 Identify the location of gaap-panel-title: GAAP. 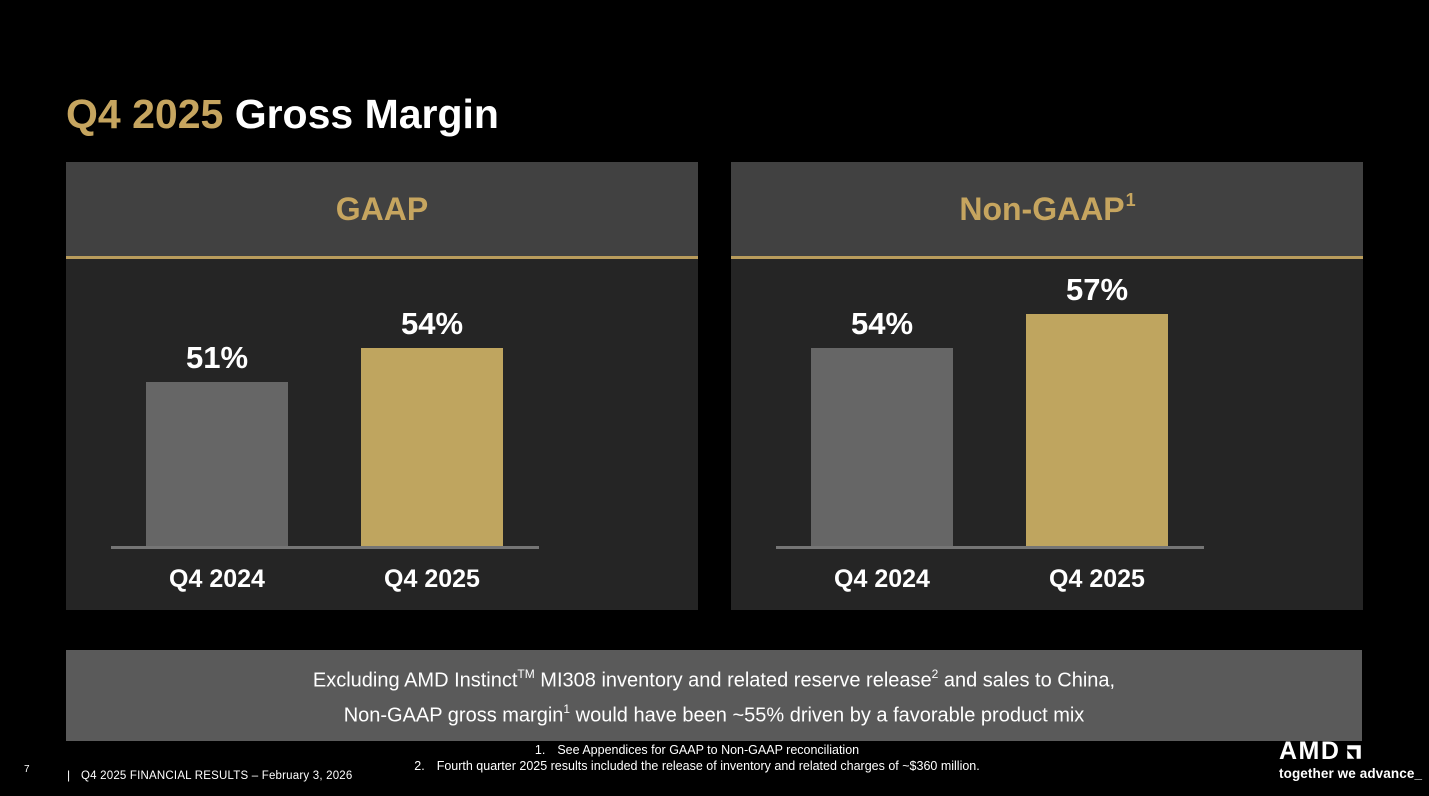
(382, 208).